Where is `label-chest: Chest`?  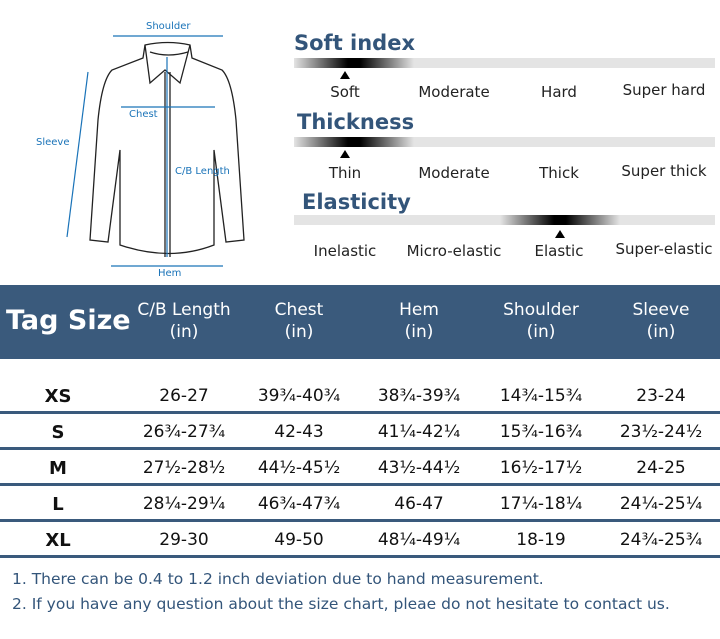 label-chest: Chest is located at coordinates (143, 114).